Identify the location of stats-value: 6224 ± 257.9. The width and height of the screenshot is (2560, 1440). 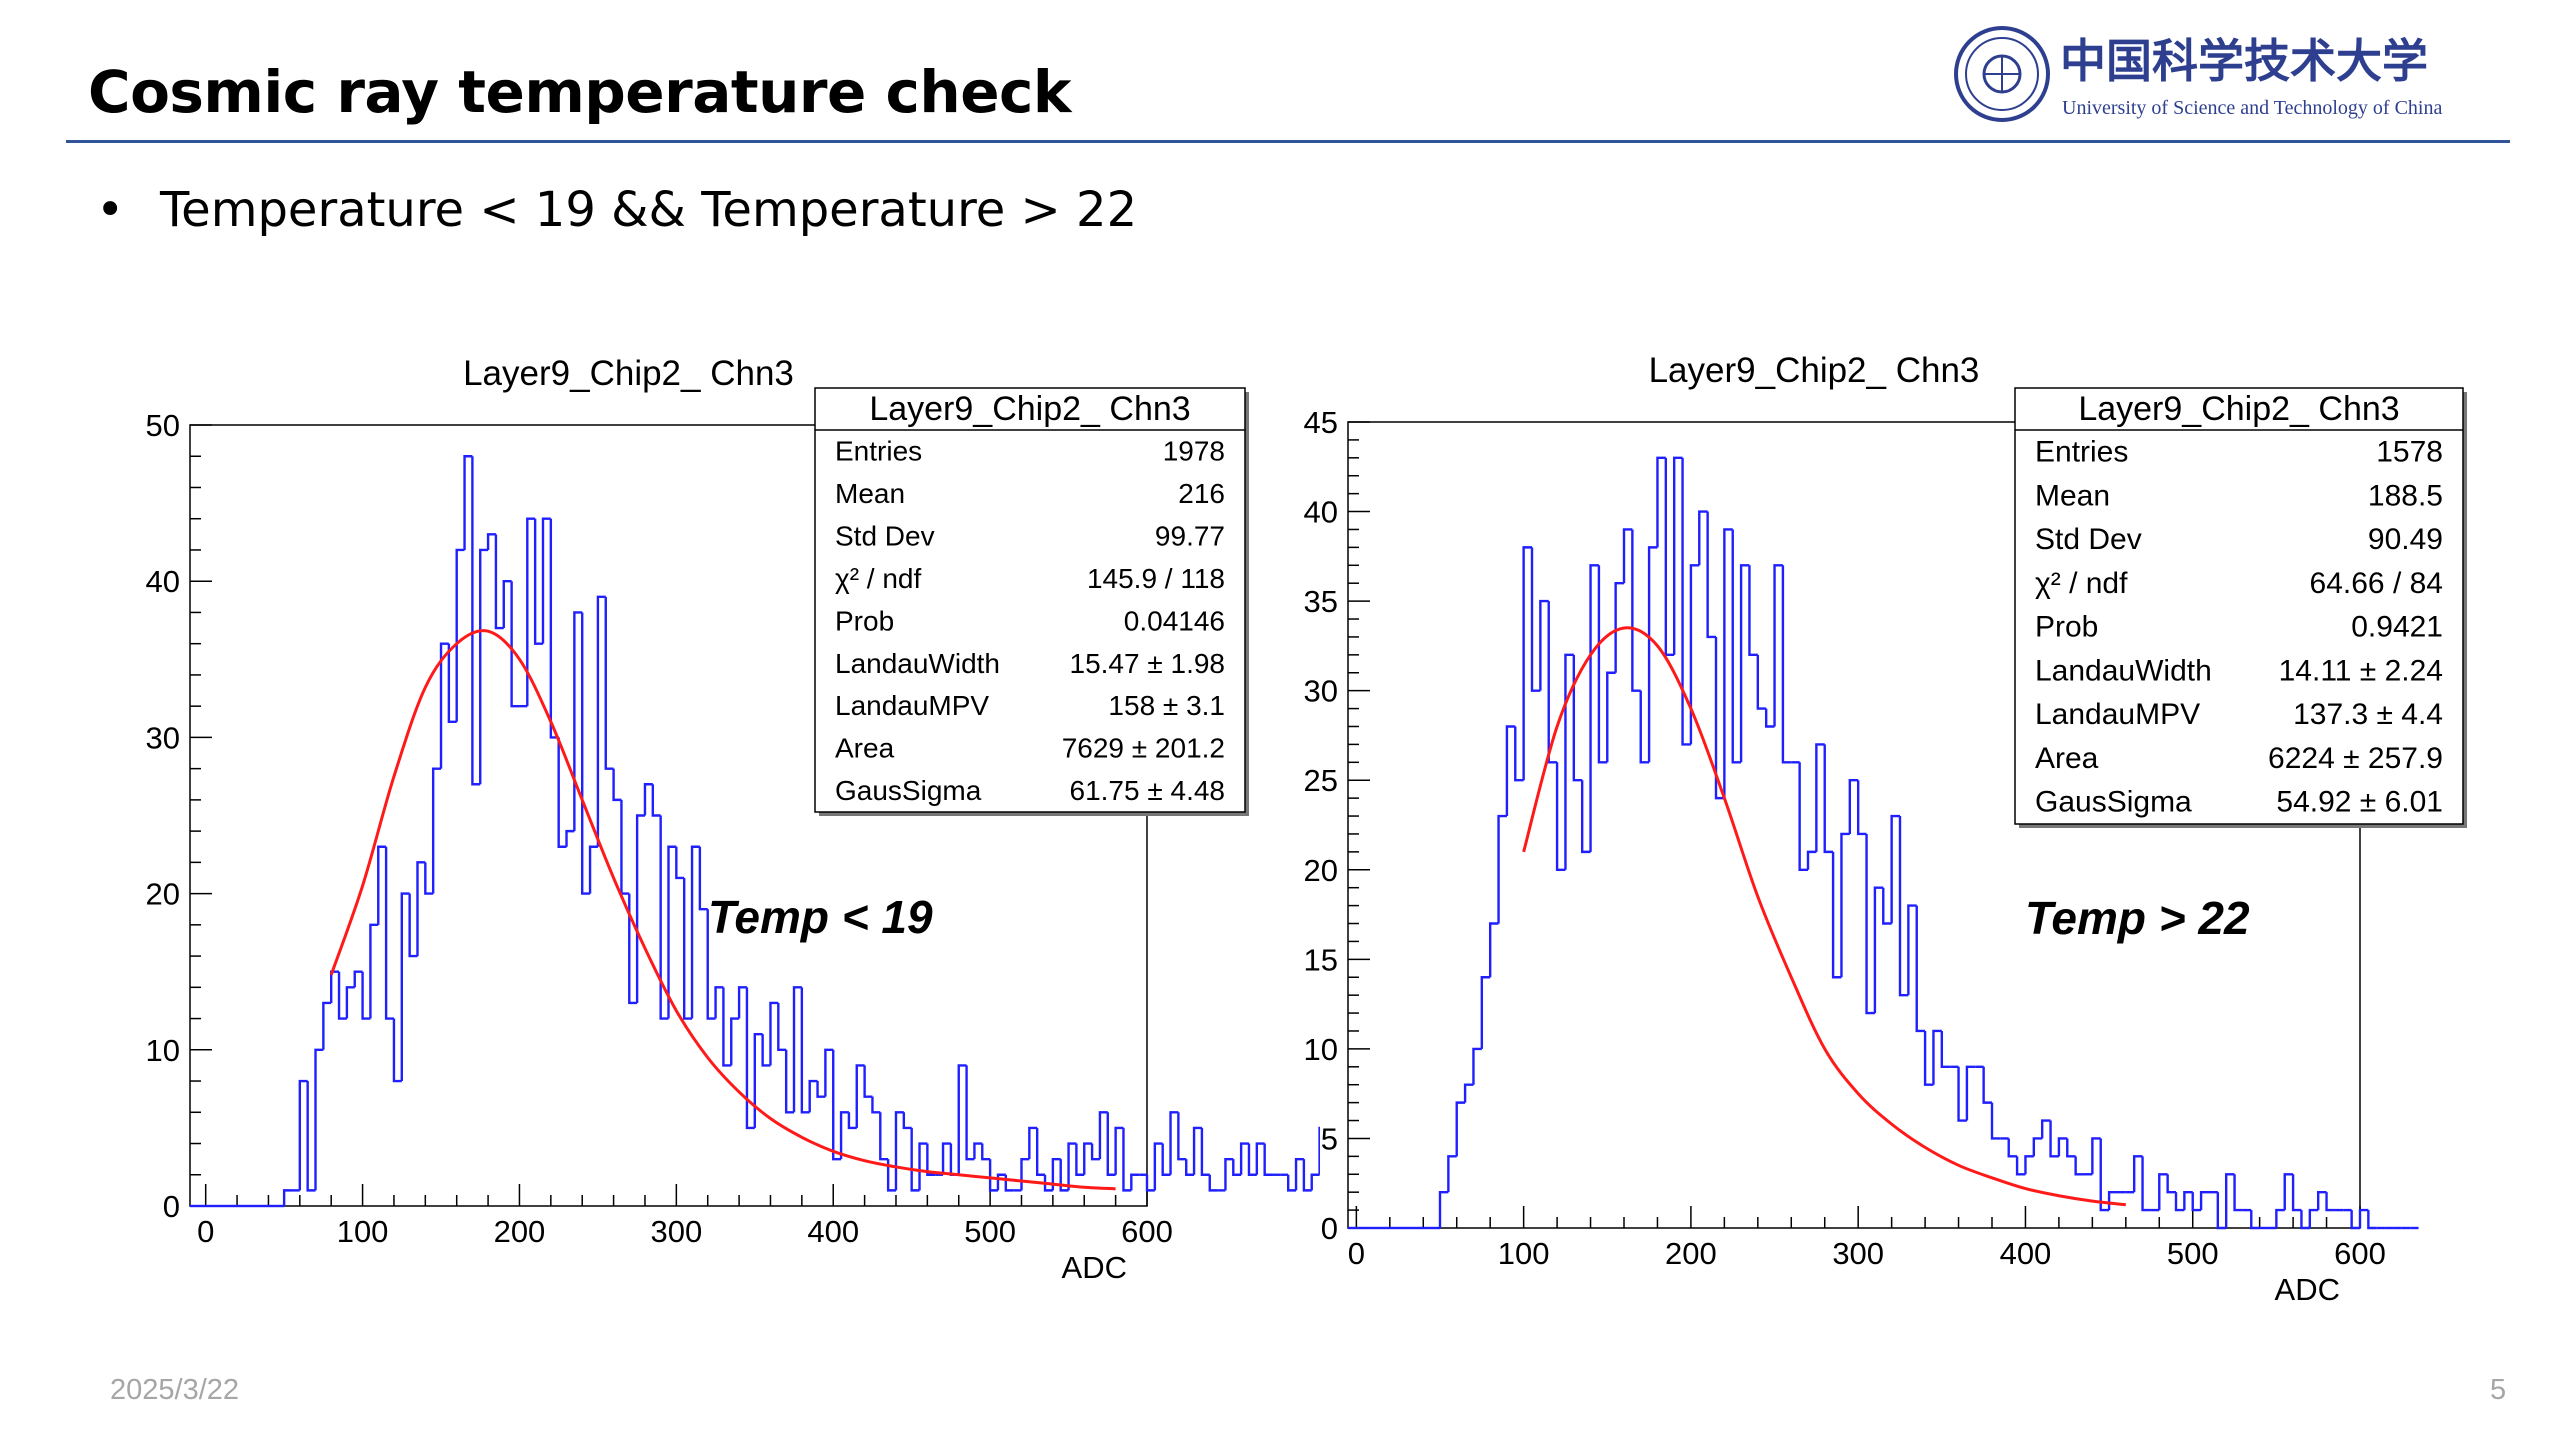
(2355, 758).